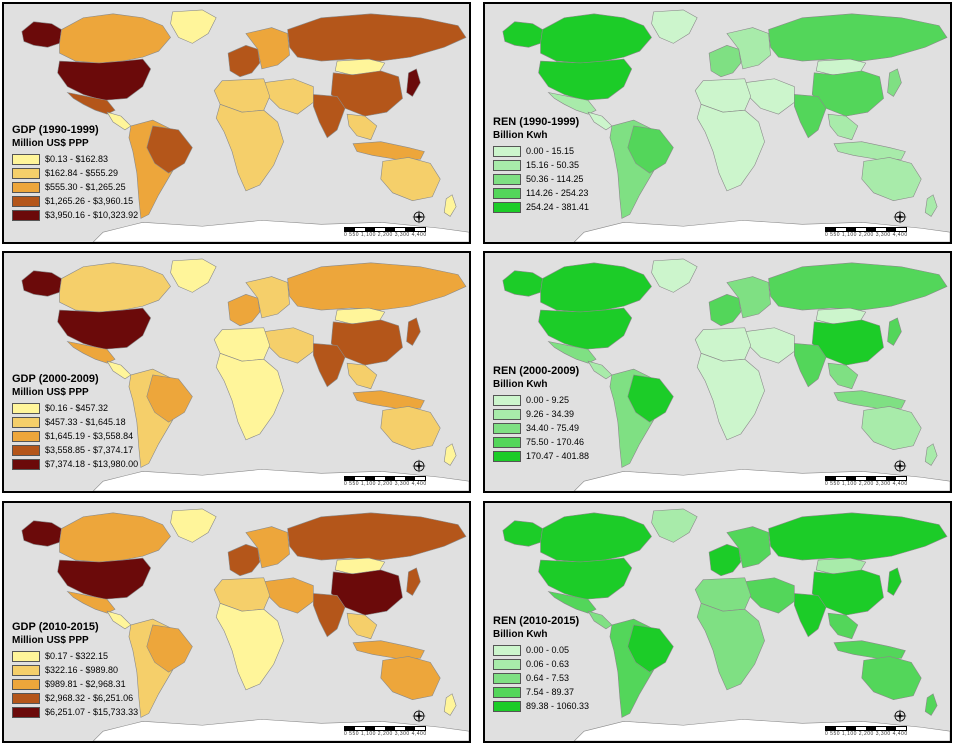 This screenshot has width=954, height=746. Describe the element at coordinates (75, 159) in the screenshot. I see `legend-entry: $0.13 - $162.83` at that location.